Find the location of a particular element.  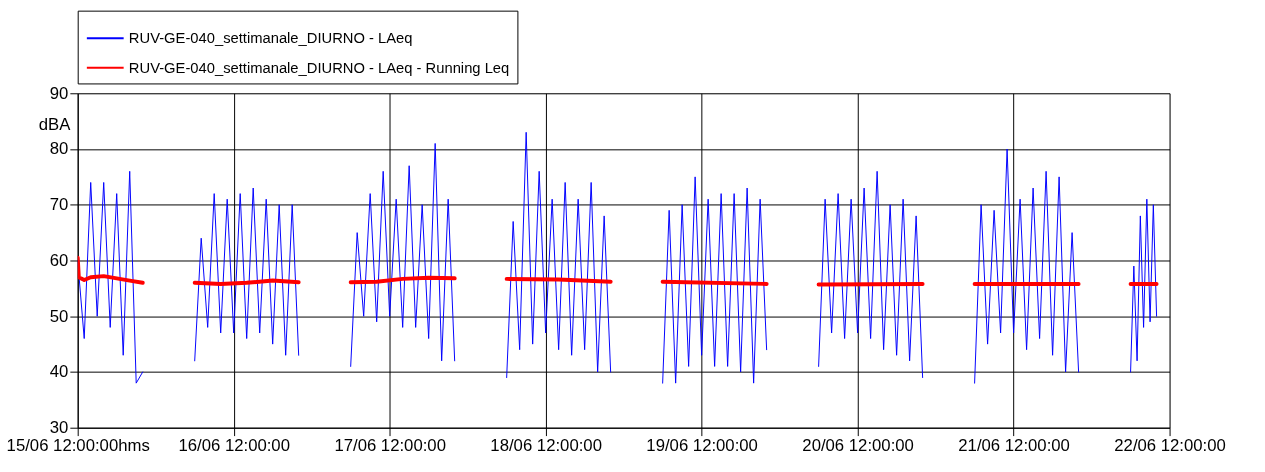

x-tick-label: 18/06 12:00:00 is located at coordinates (546, 445).